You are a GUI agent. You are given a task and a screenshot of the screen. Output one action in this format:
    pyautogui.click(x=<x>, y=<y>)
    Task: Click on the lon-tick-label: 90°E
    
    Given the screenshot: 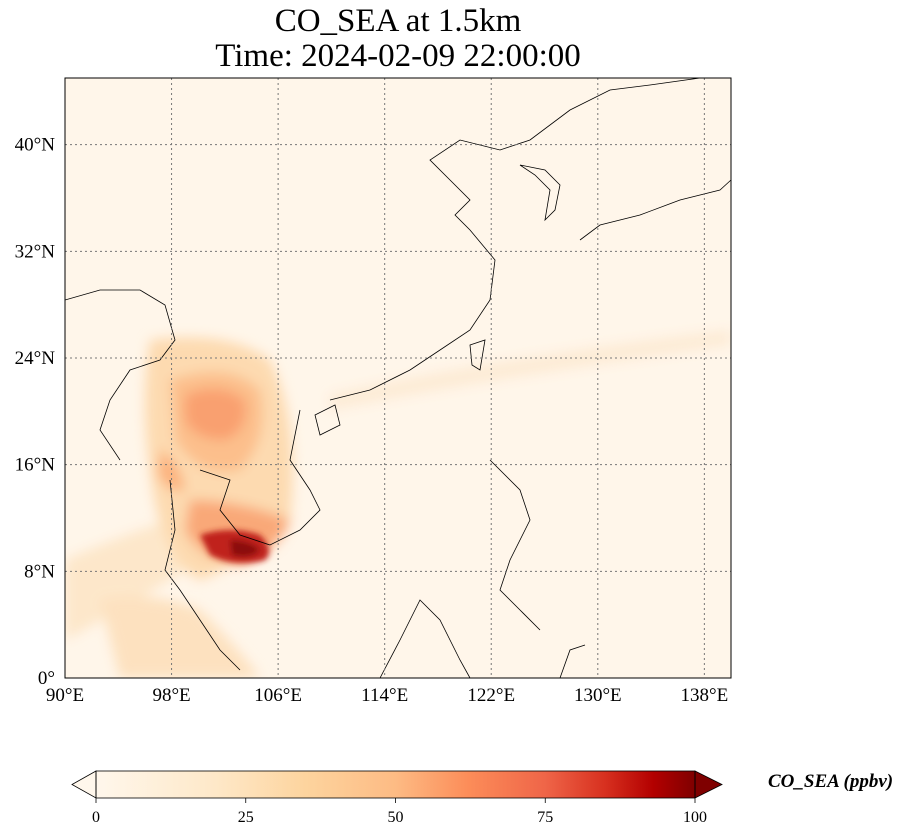 What is the action you would take?
    pyautogui.click(x=65, y=695)
    